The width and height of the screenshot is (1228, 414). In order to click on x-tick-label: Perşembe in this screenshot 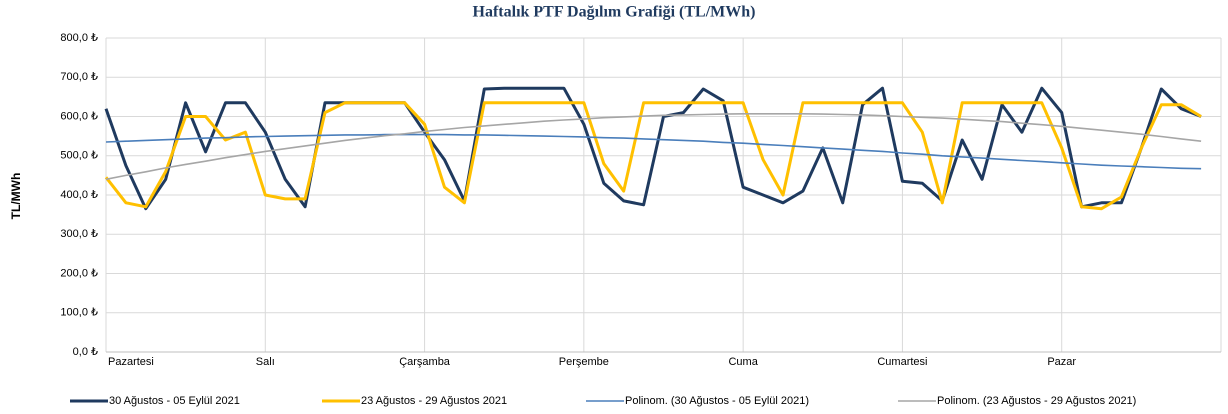, I will do `click(584, 362)`.